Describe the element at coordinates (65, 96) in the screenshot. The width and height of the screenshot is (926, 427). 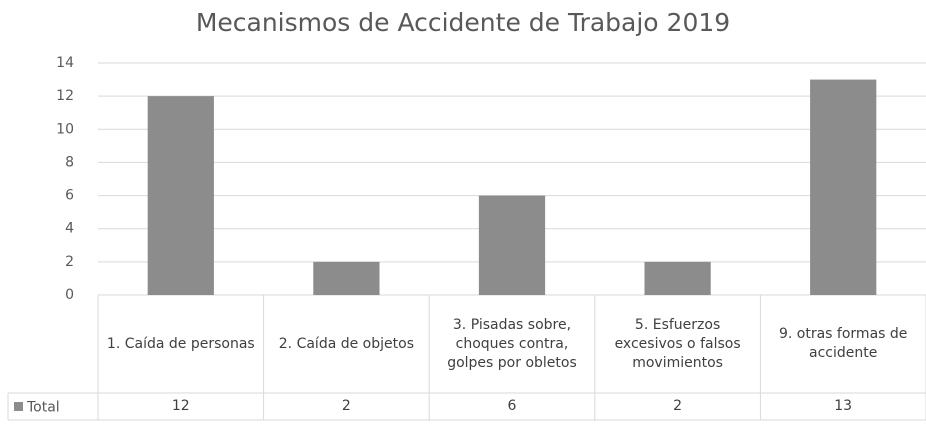
I see `y-tick-label: 12` at that location.